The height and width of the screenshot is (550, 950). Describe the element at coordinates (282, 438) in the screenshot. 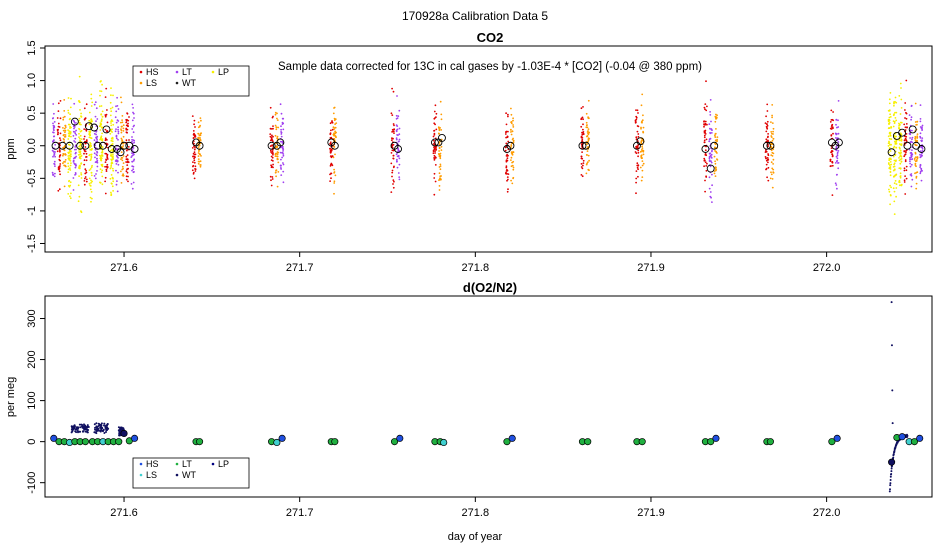

I see `o2-mean-marker` at that location.